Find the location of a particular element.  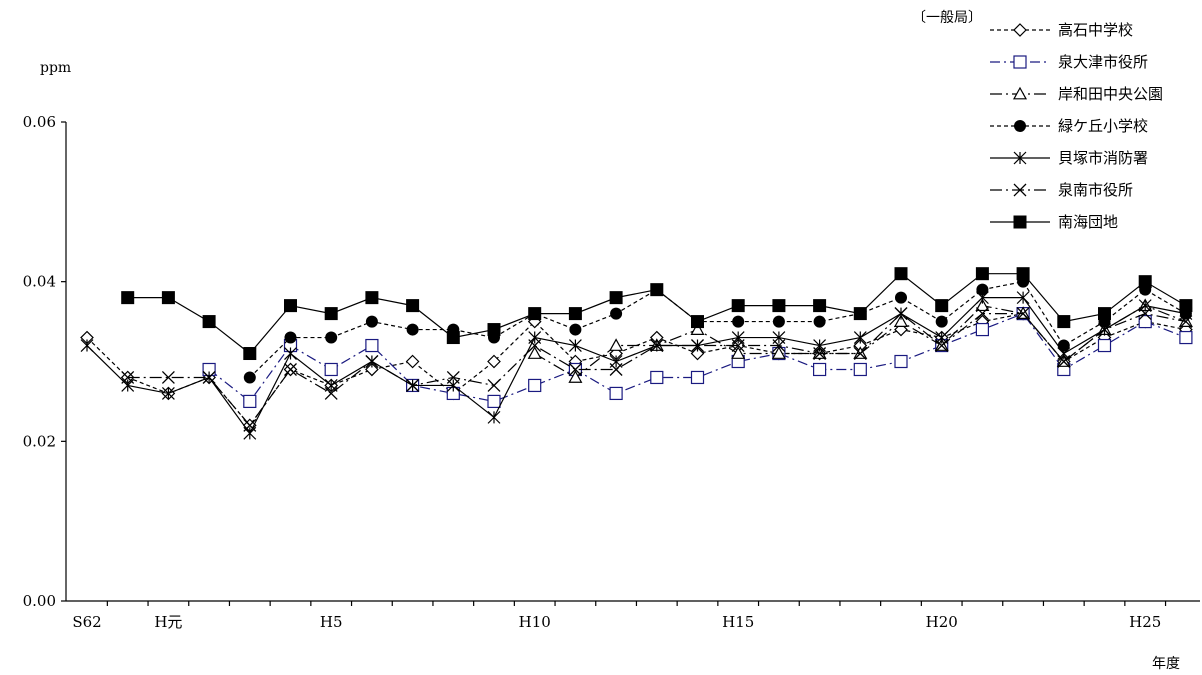

x-tick-label: H10 is located at coordinates (535, 622).